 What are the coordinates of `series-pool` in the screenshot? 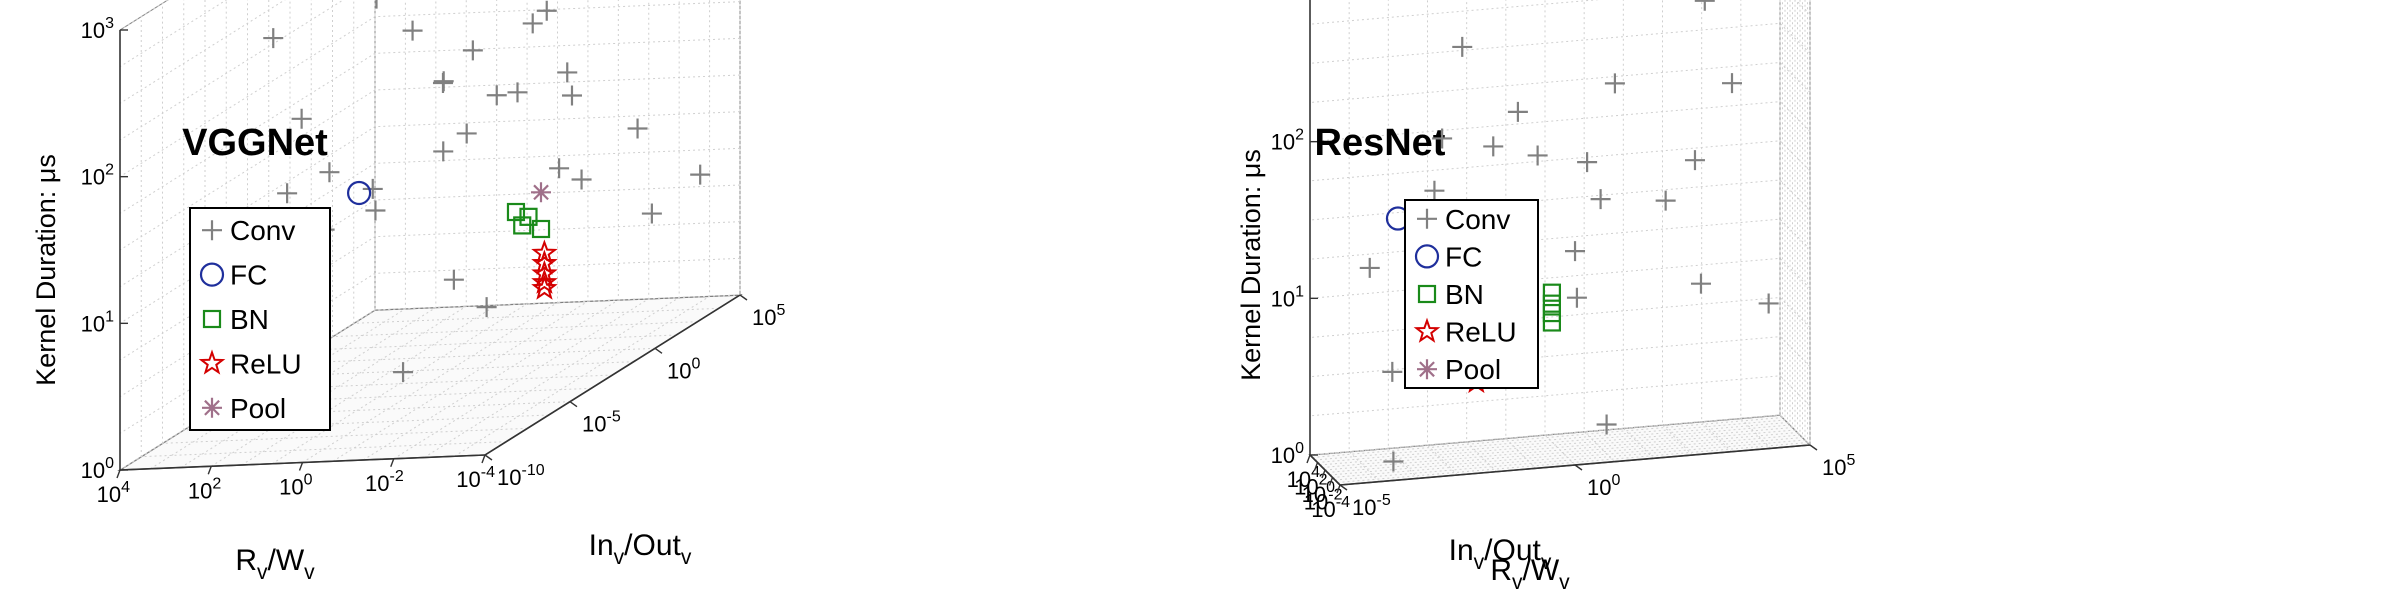 It's located at (541, 192).